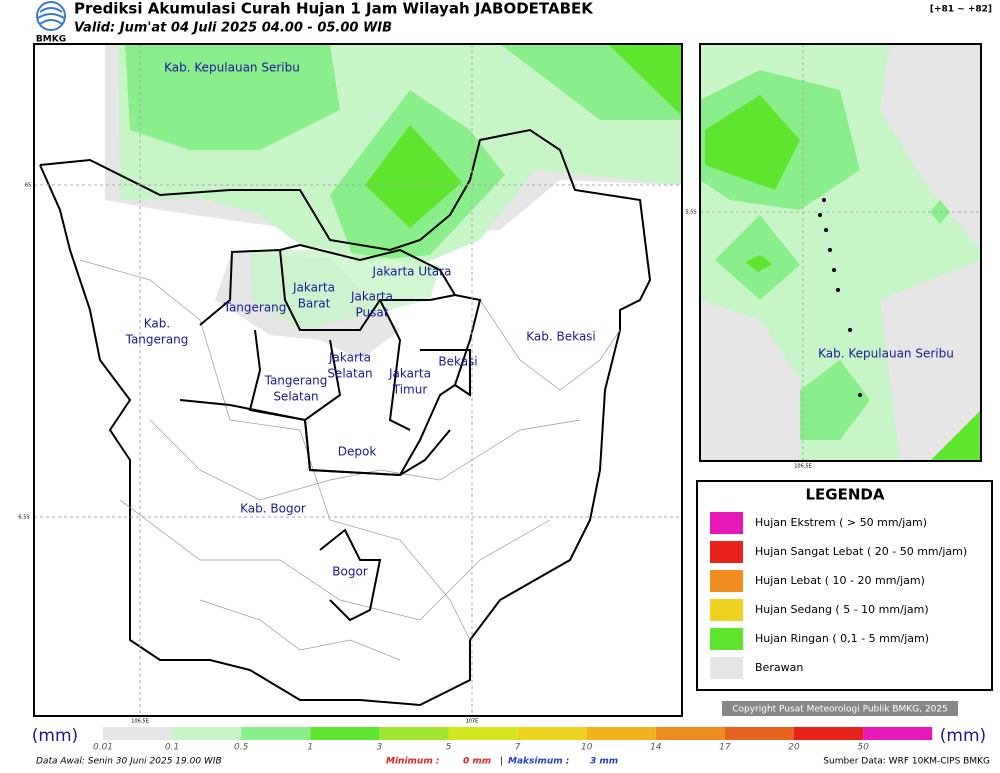 Image resolution: width=1000 pixels, height=773 pixels. What do you see at coordinates (906, 762) in the screenshot?
I see `source: Sumber Data: WRF 10KM-CIPS BMKG` at bounding box center [906, 762].